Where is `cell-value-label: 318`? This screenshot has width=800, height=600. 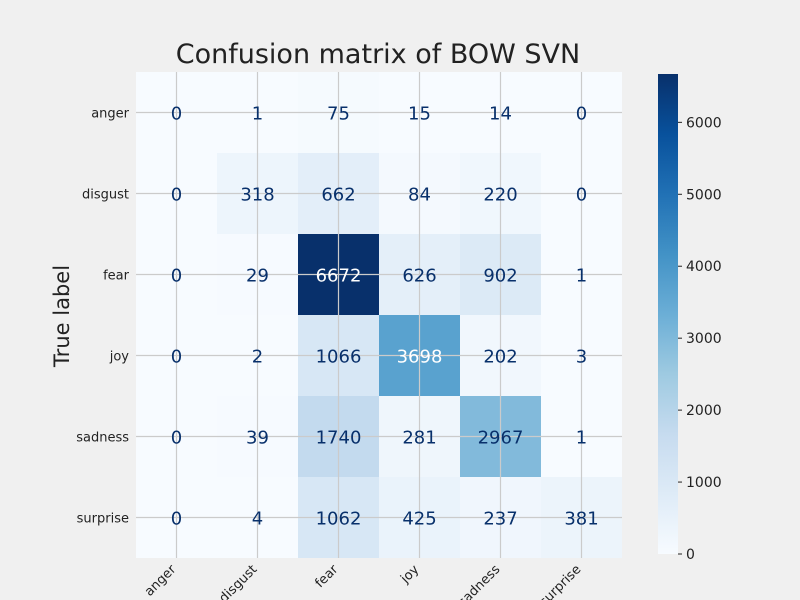
cell-value-label: 318 is located at coordinates (257, 195).